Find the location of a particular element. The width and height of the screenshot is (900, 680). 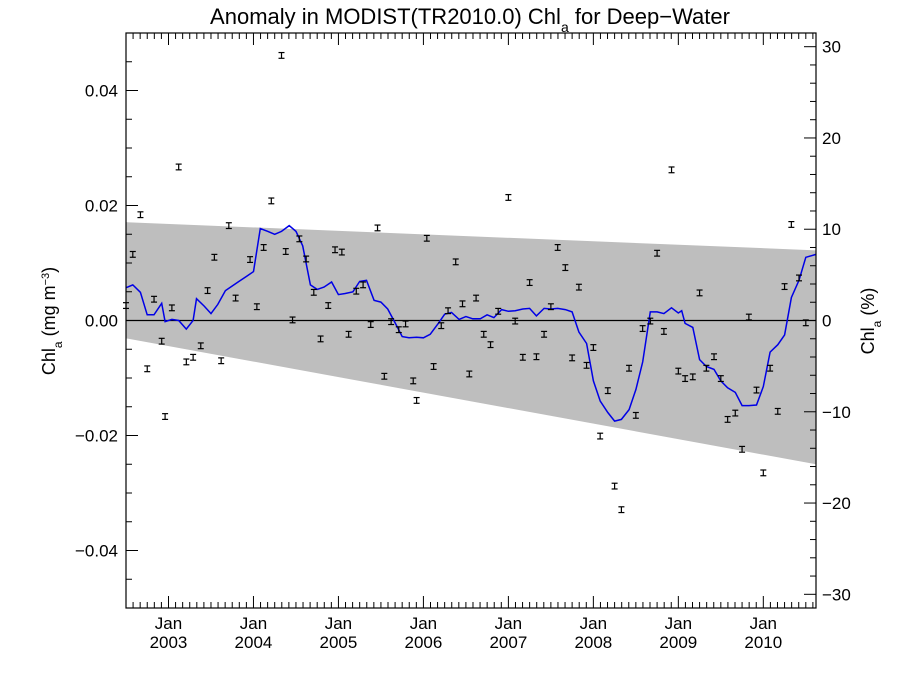

y-right-tick-label: 20 is located at coordinates (831, 138).